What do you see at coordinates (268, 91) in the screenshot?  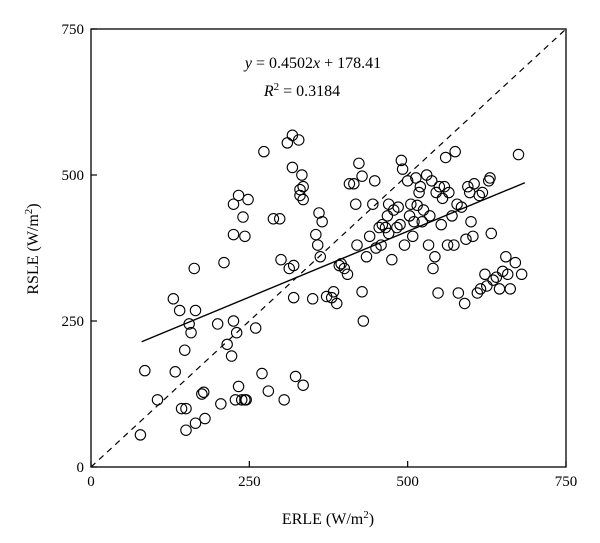 I see `r-squared-r: R` at bounding box center [268, 91].